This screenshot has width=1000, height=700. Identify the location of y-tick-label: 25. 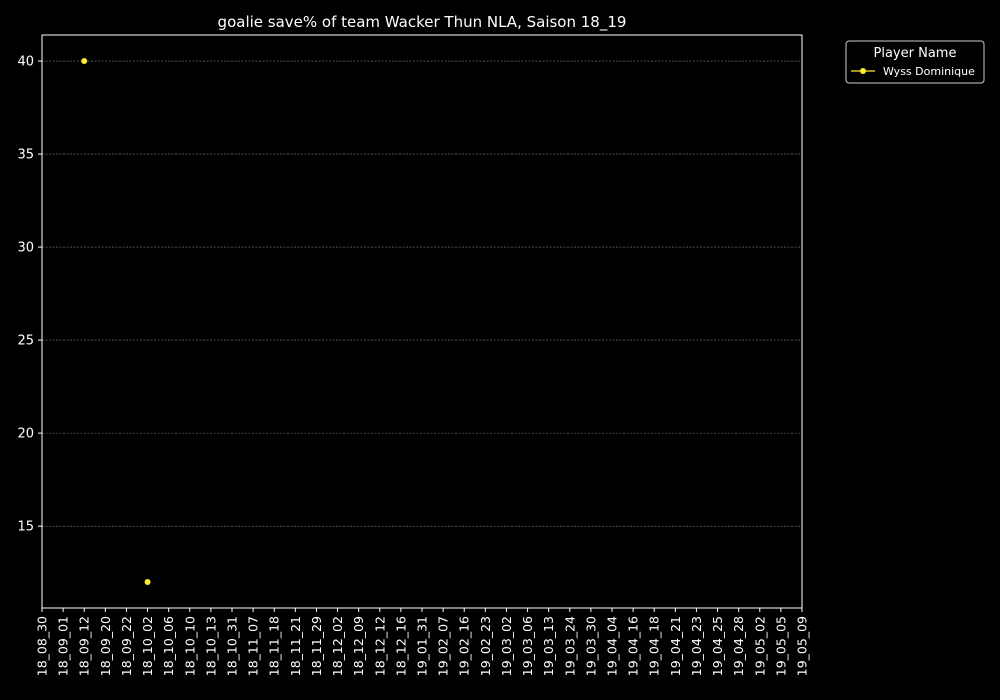
(25, 341).